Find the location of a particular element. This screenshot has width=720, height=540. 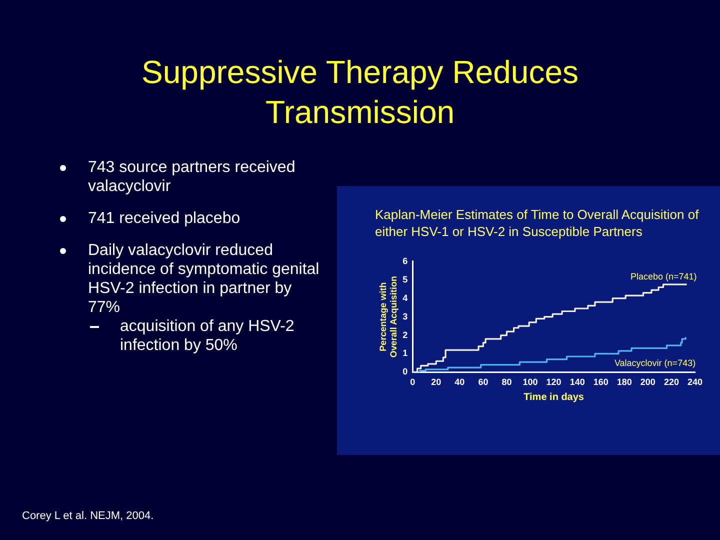

y-axis-title: Percentage with Overall Acquisition is located at coordinates (388, 317).